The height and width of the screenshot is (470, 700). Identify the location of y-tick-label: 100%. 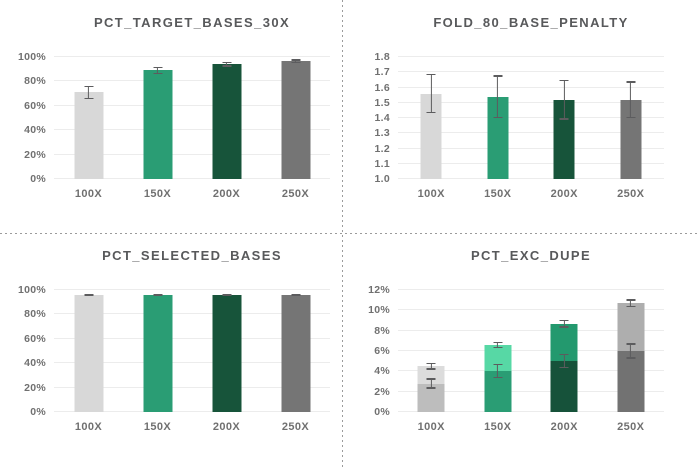
(31, 290).